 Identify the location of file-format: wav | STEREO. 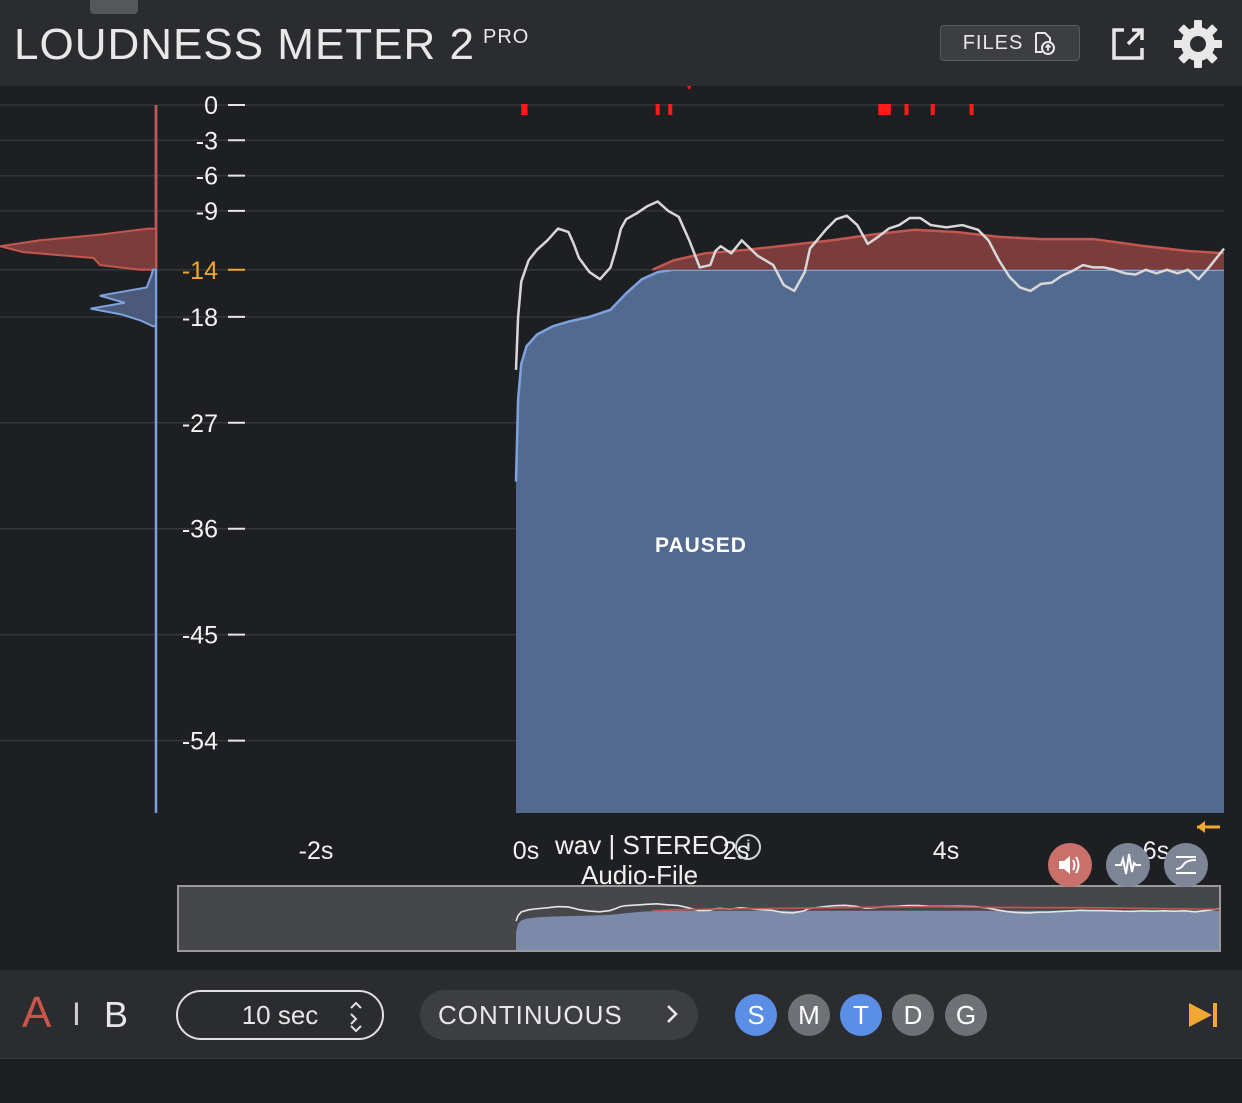
(642, 845).